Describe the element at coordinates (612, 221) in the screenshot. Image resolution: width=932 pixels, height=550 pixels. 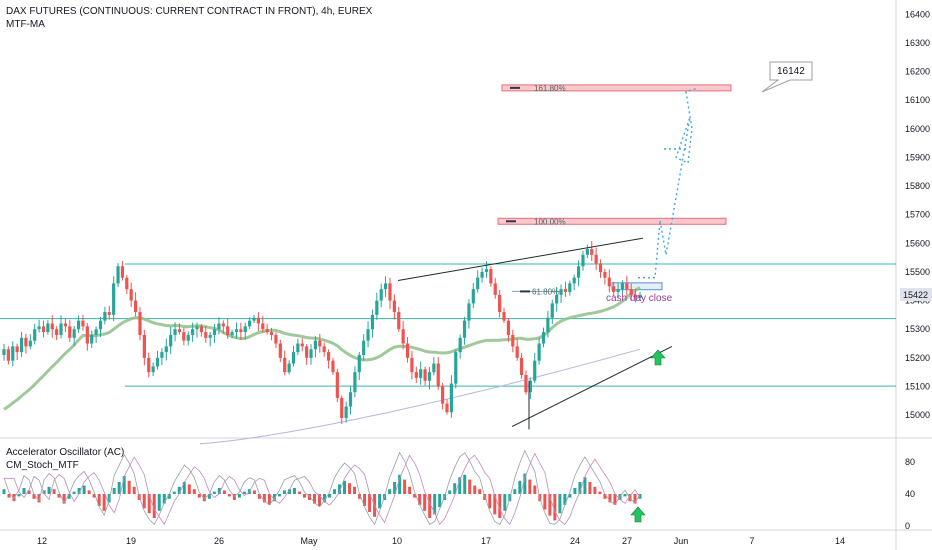
I see `fib-zone` at that location.